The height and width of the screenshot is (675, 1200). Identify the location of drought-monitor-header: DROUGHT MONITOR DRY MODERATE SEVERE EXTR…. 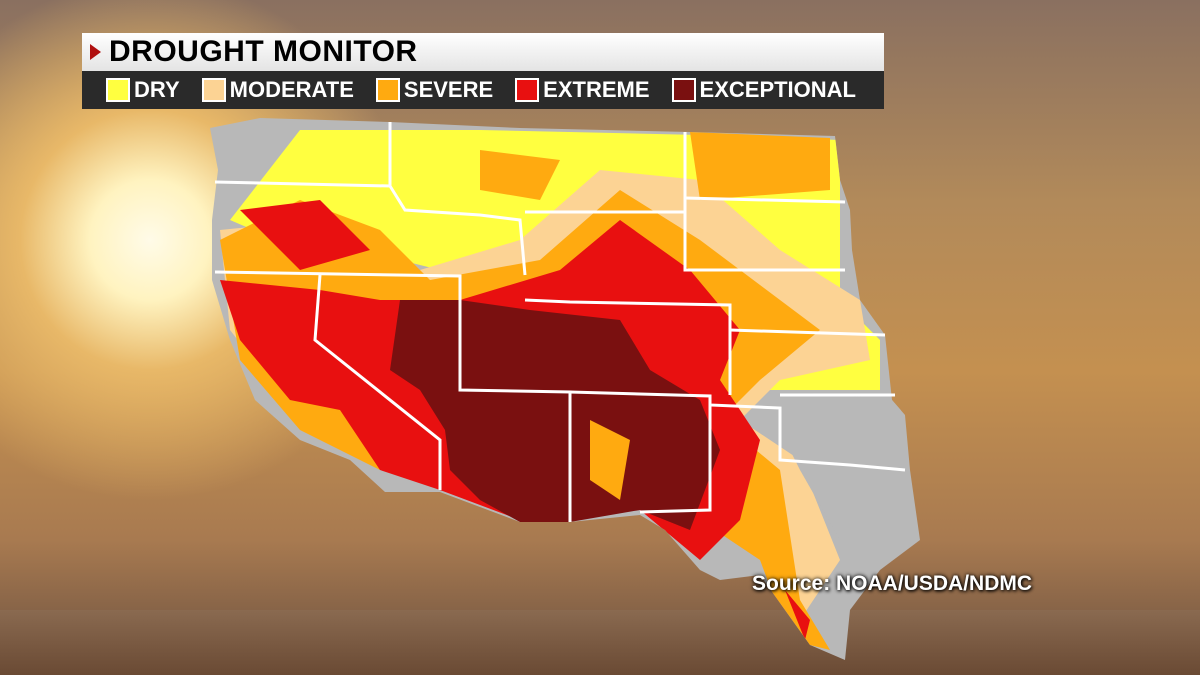
(483, 71).